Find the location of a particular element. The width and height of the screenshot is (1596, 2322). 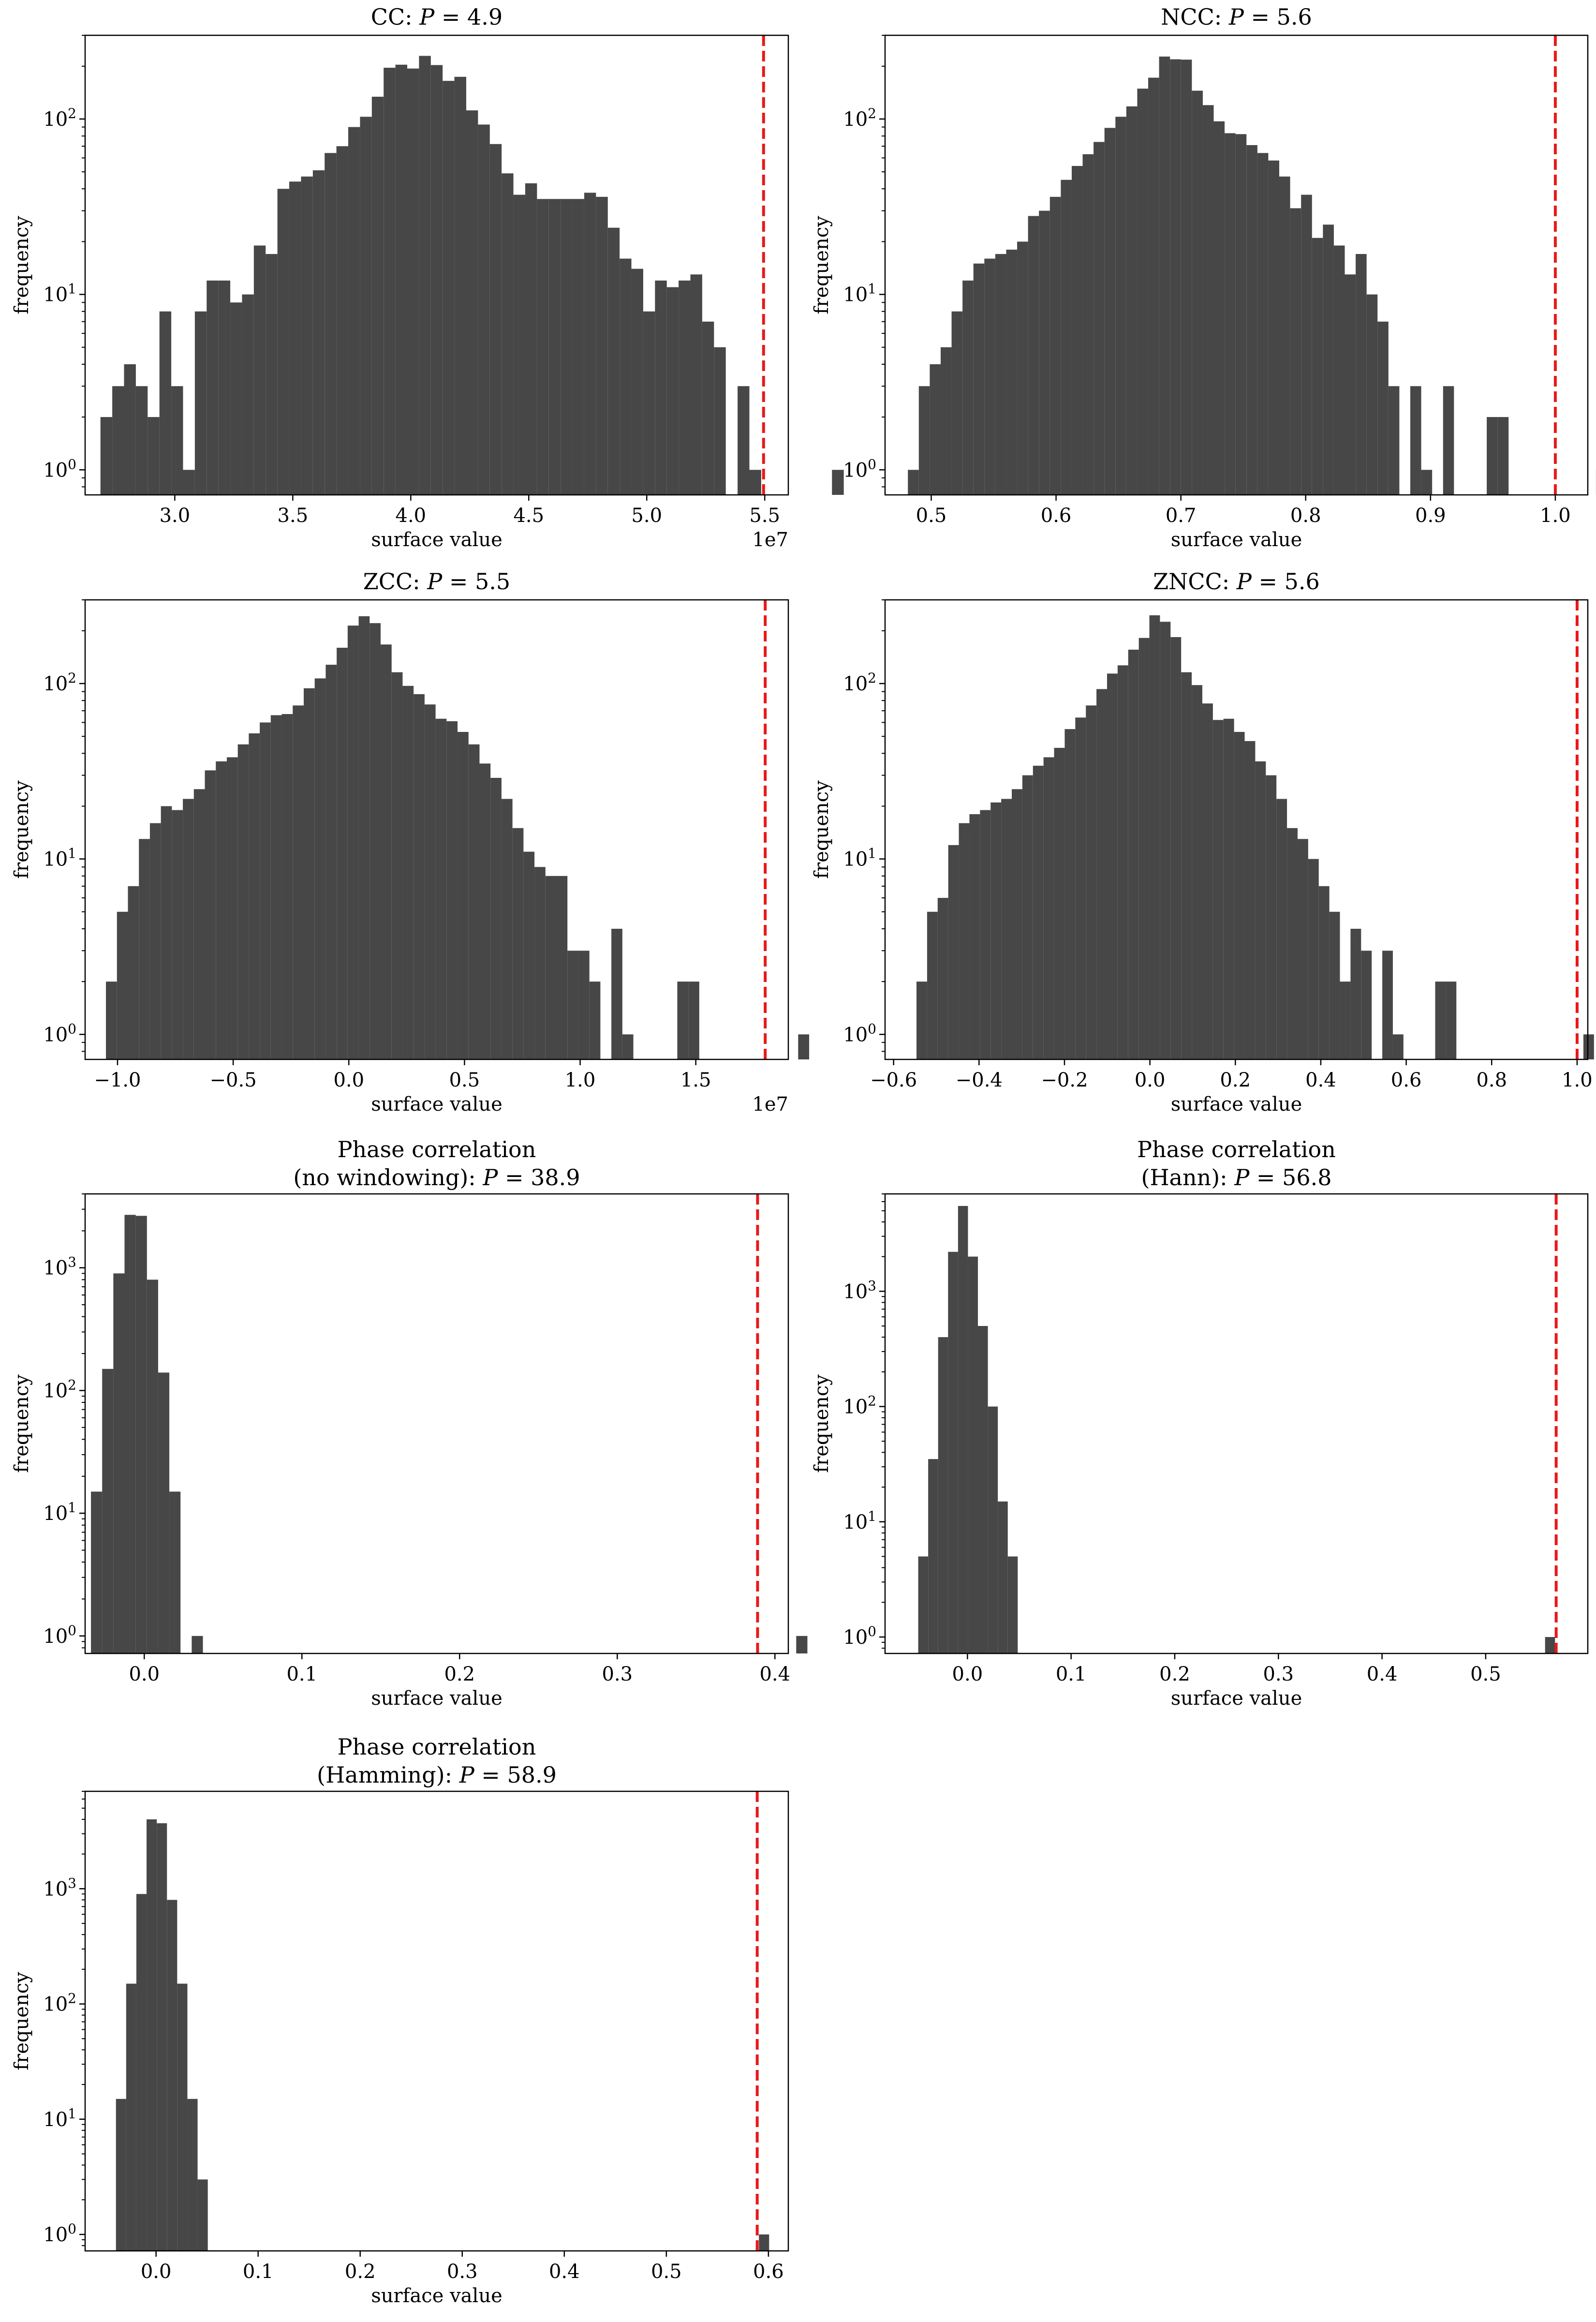

x-tick-label: −0.6 is located at coordinates (893, 1080).